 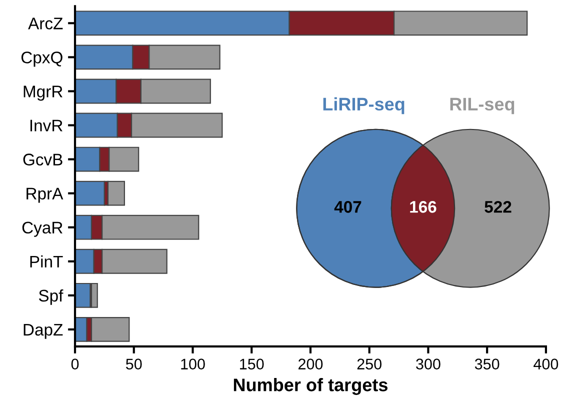 What do you see at coordinates (310, 364) in the screenshot?
I see `x-tick-label: 200` at bounding box center [310, 364].